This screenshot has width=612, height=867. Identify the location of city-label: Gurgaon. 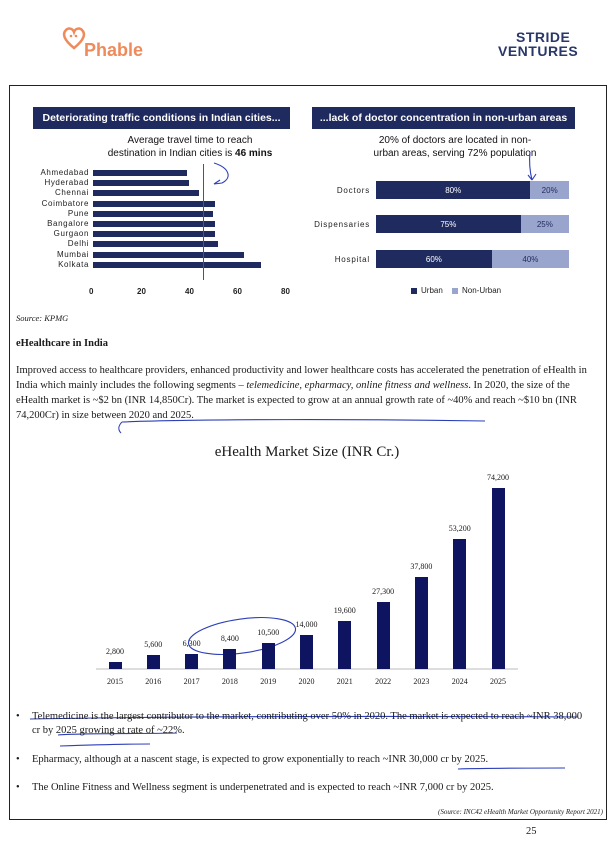
(71, 234).